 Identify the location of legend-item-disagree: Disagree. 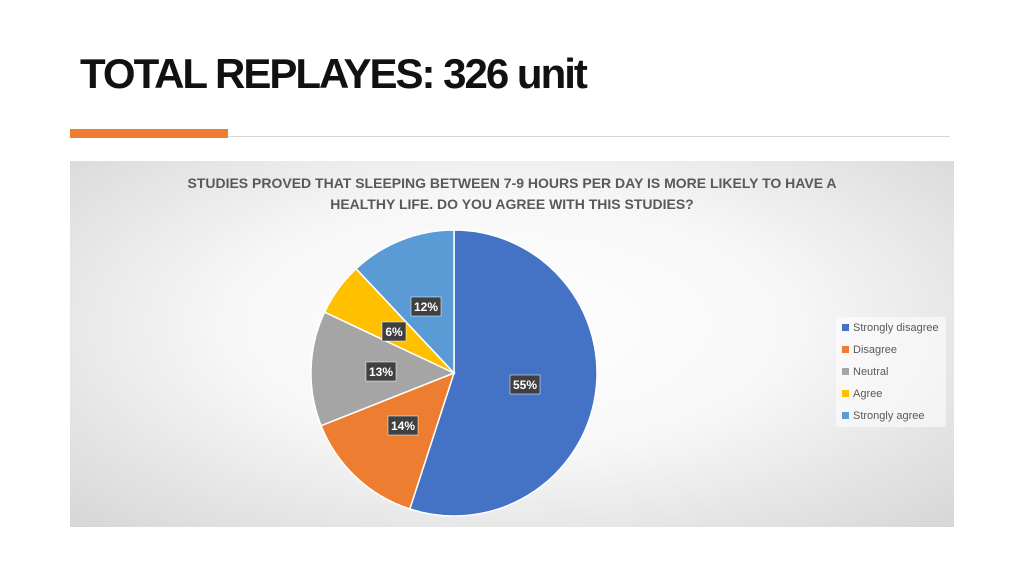
(869, 352).